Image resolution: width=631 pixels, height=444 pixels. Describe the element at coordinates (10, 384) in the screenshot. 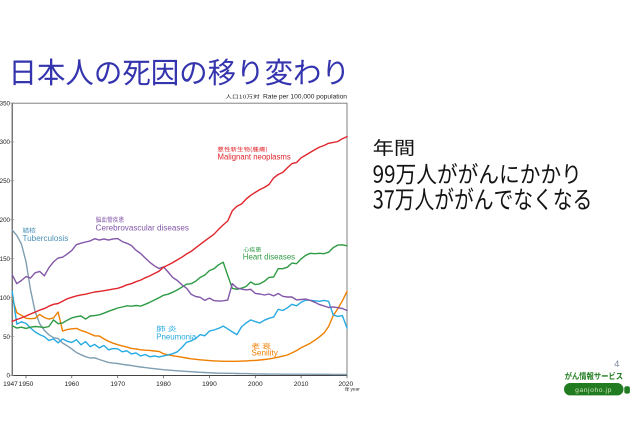

I see `svg-text: 1947` at that location.